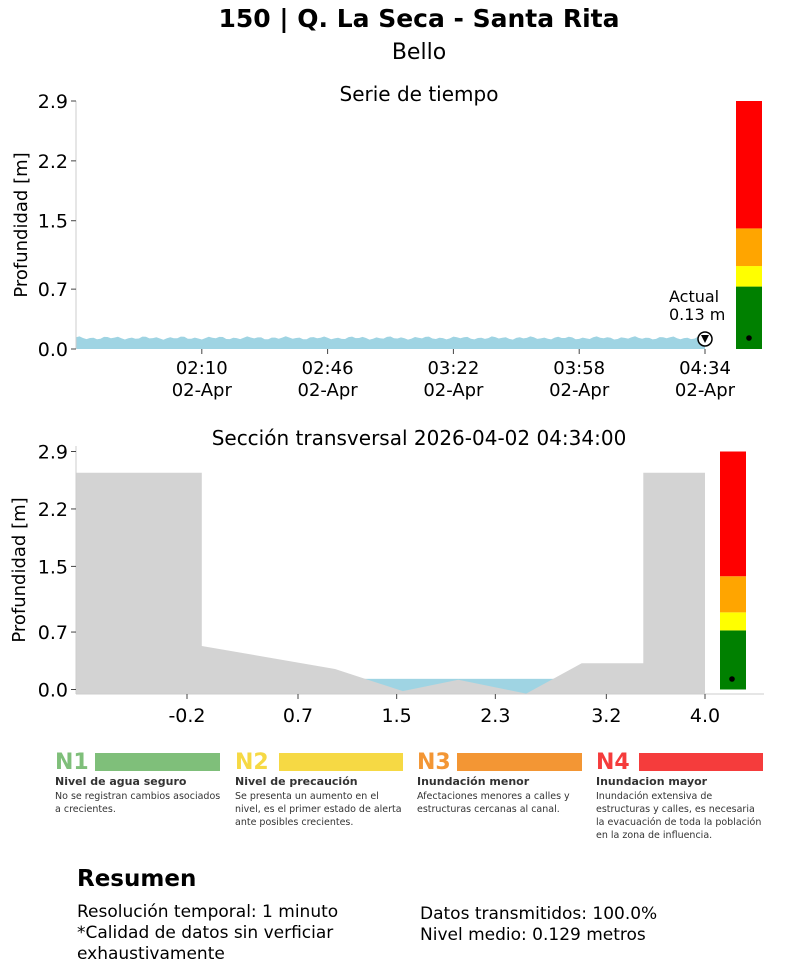  What do you see at coordinates (613, 762) in the screenshot?
I see `legend-code: N4` at bounding box center [613, 762].